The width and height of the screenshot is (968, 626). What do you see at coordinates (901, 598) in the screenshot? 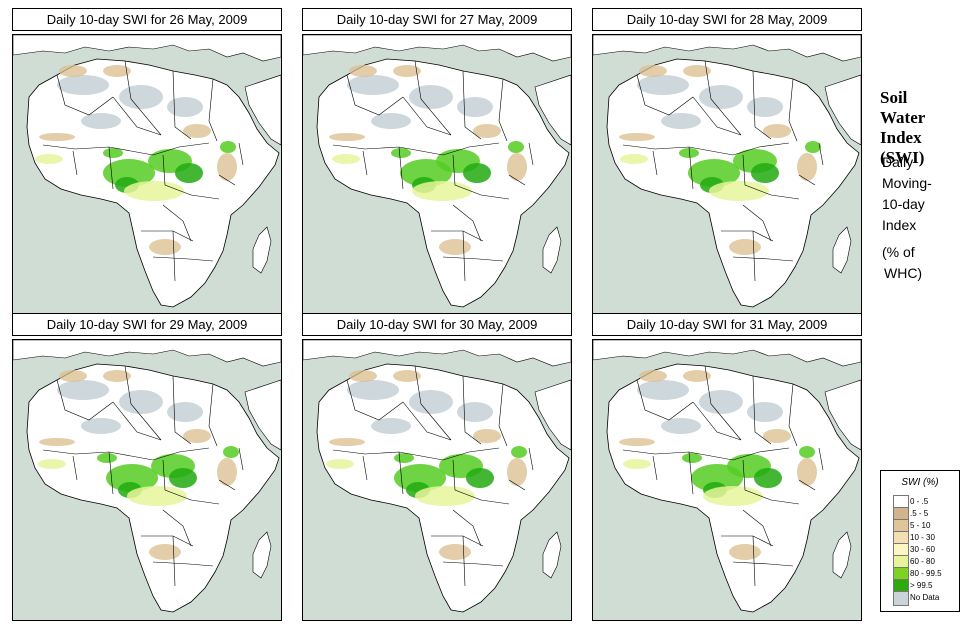
I see `legend-swatch` at bounding box center [901, 598].